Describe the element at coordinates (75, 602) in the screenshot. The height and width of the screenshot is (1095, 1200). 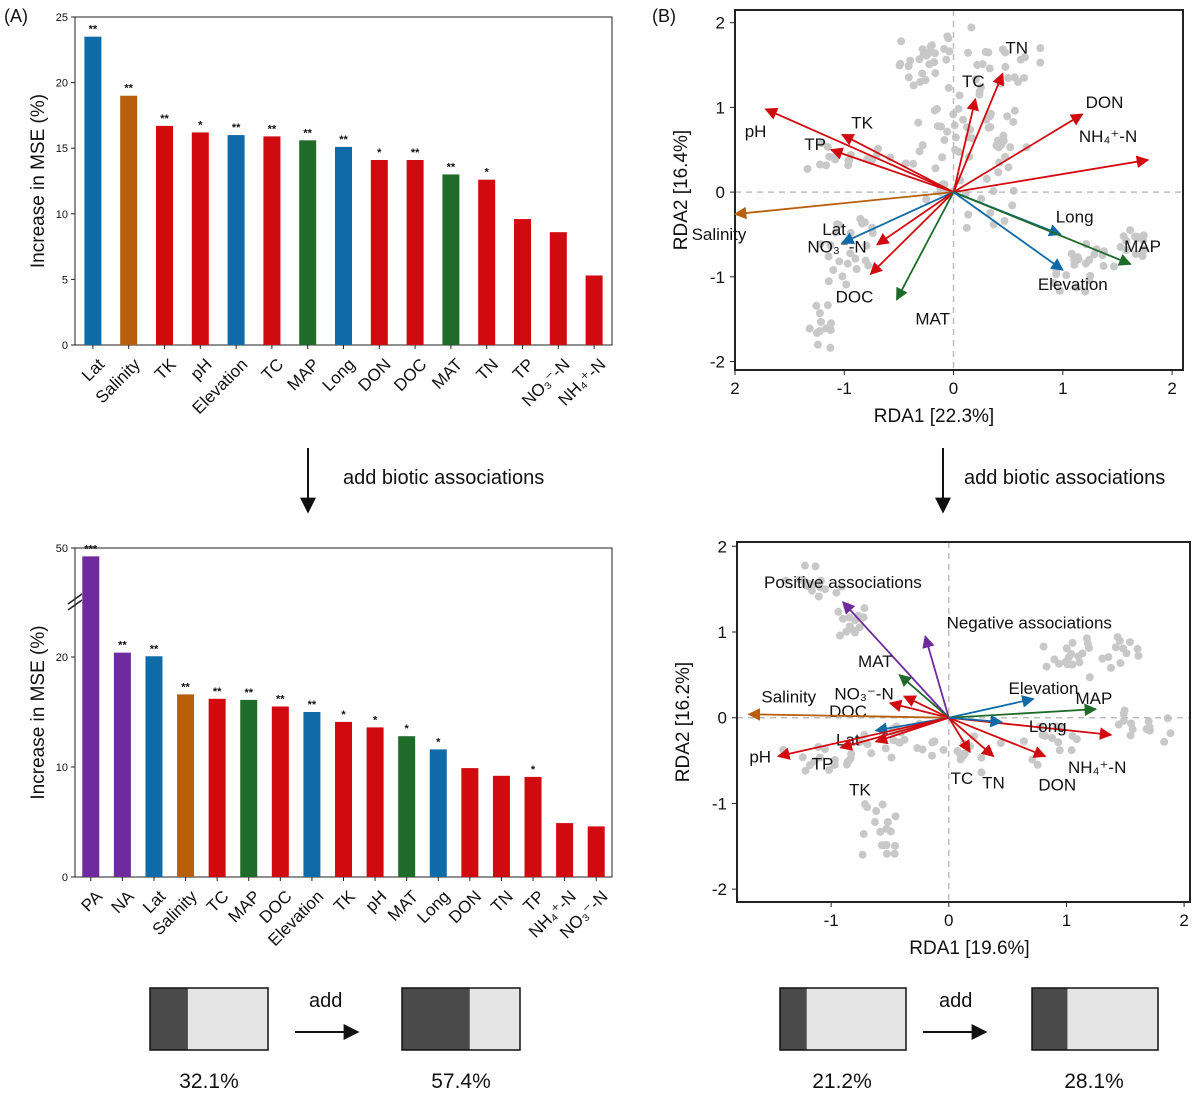
I see `axis-break-marks` at that location.